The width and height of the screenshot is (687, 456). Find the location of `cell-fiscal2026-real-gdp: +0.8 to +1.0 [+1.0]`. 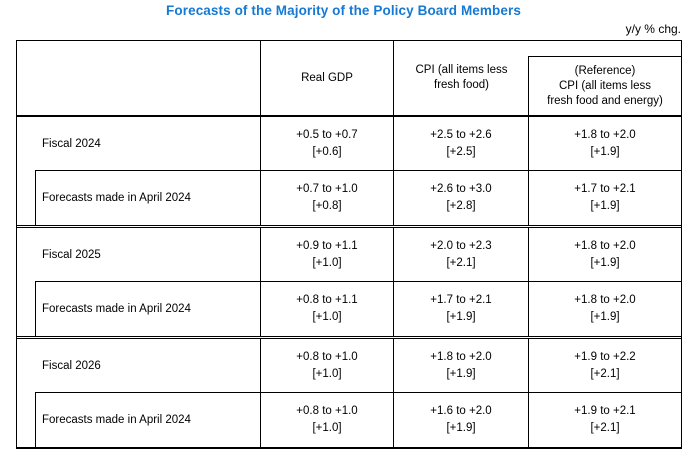

cell-fiscal2026-real-gdp: +0.8 to +1.0 [+1.0] is located at coordinates (327, 365).